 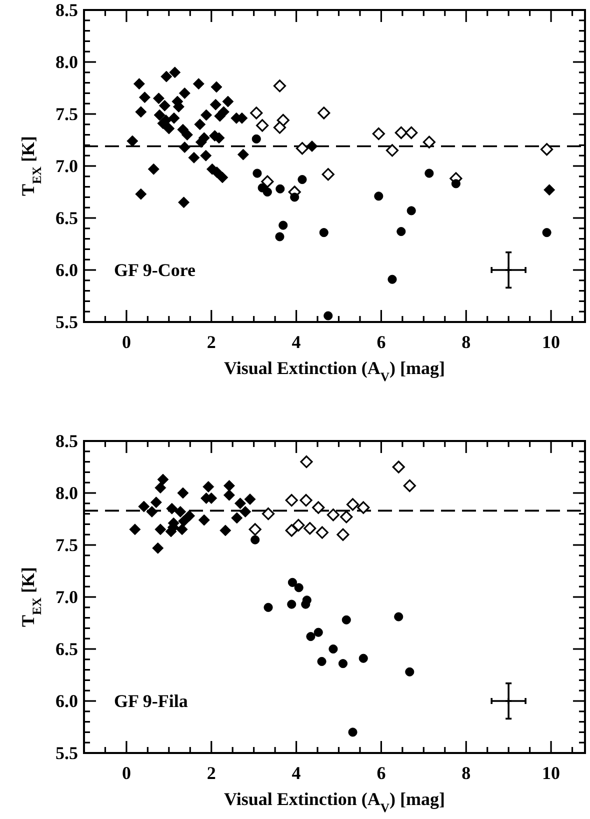 I want to click on y-tick-label: 5.5, so click(x=67, y=753).